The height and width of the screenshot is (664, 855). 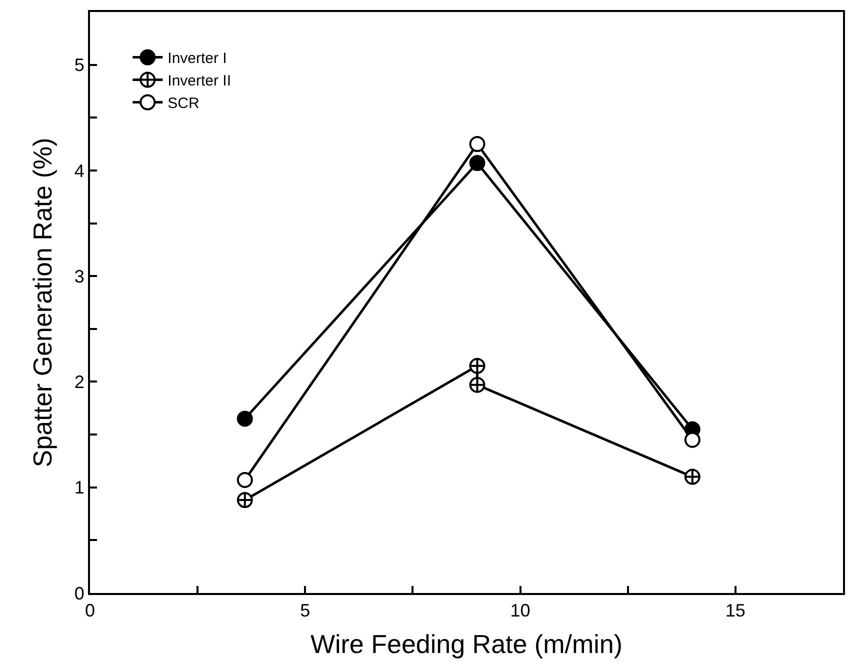 What do you see at coordinates (79, 170) in the screenshot?
I see `y-tick-label: 4` at bounding box center [79, 170].